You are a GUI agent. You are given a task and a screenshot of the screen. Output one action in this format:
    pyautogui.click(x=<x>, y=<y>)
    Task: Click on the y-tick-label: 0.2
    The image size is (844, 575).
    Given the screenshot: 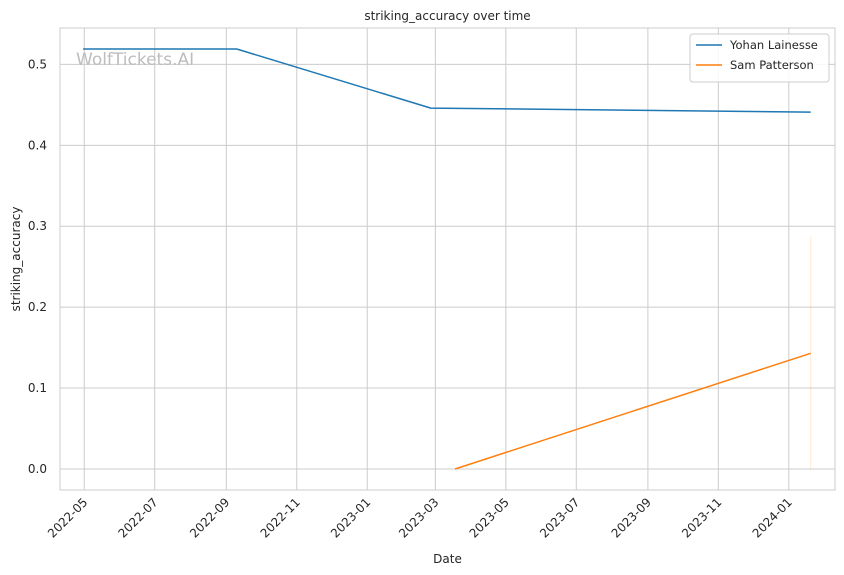 What is the action you would take?
    pyautogui.click(x=37, y=307)
    